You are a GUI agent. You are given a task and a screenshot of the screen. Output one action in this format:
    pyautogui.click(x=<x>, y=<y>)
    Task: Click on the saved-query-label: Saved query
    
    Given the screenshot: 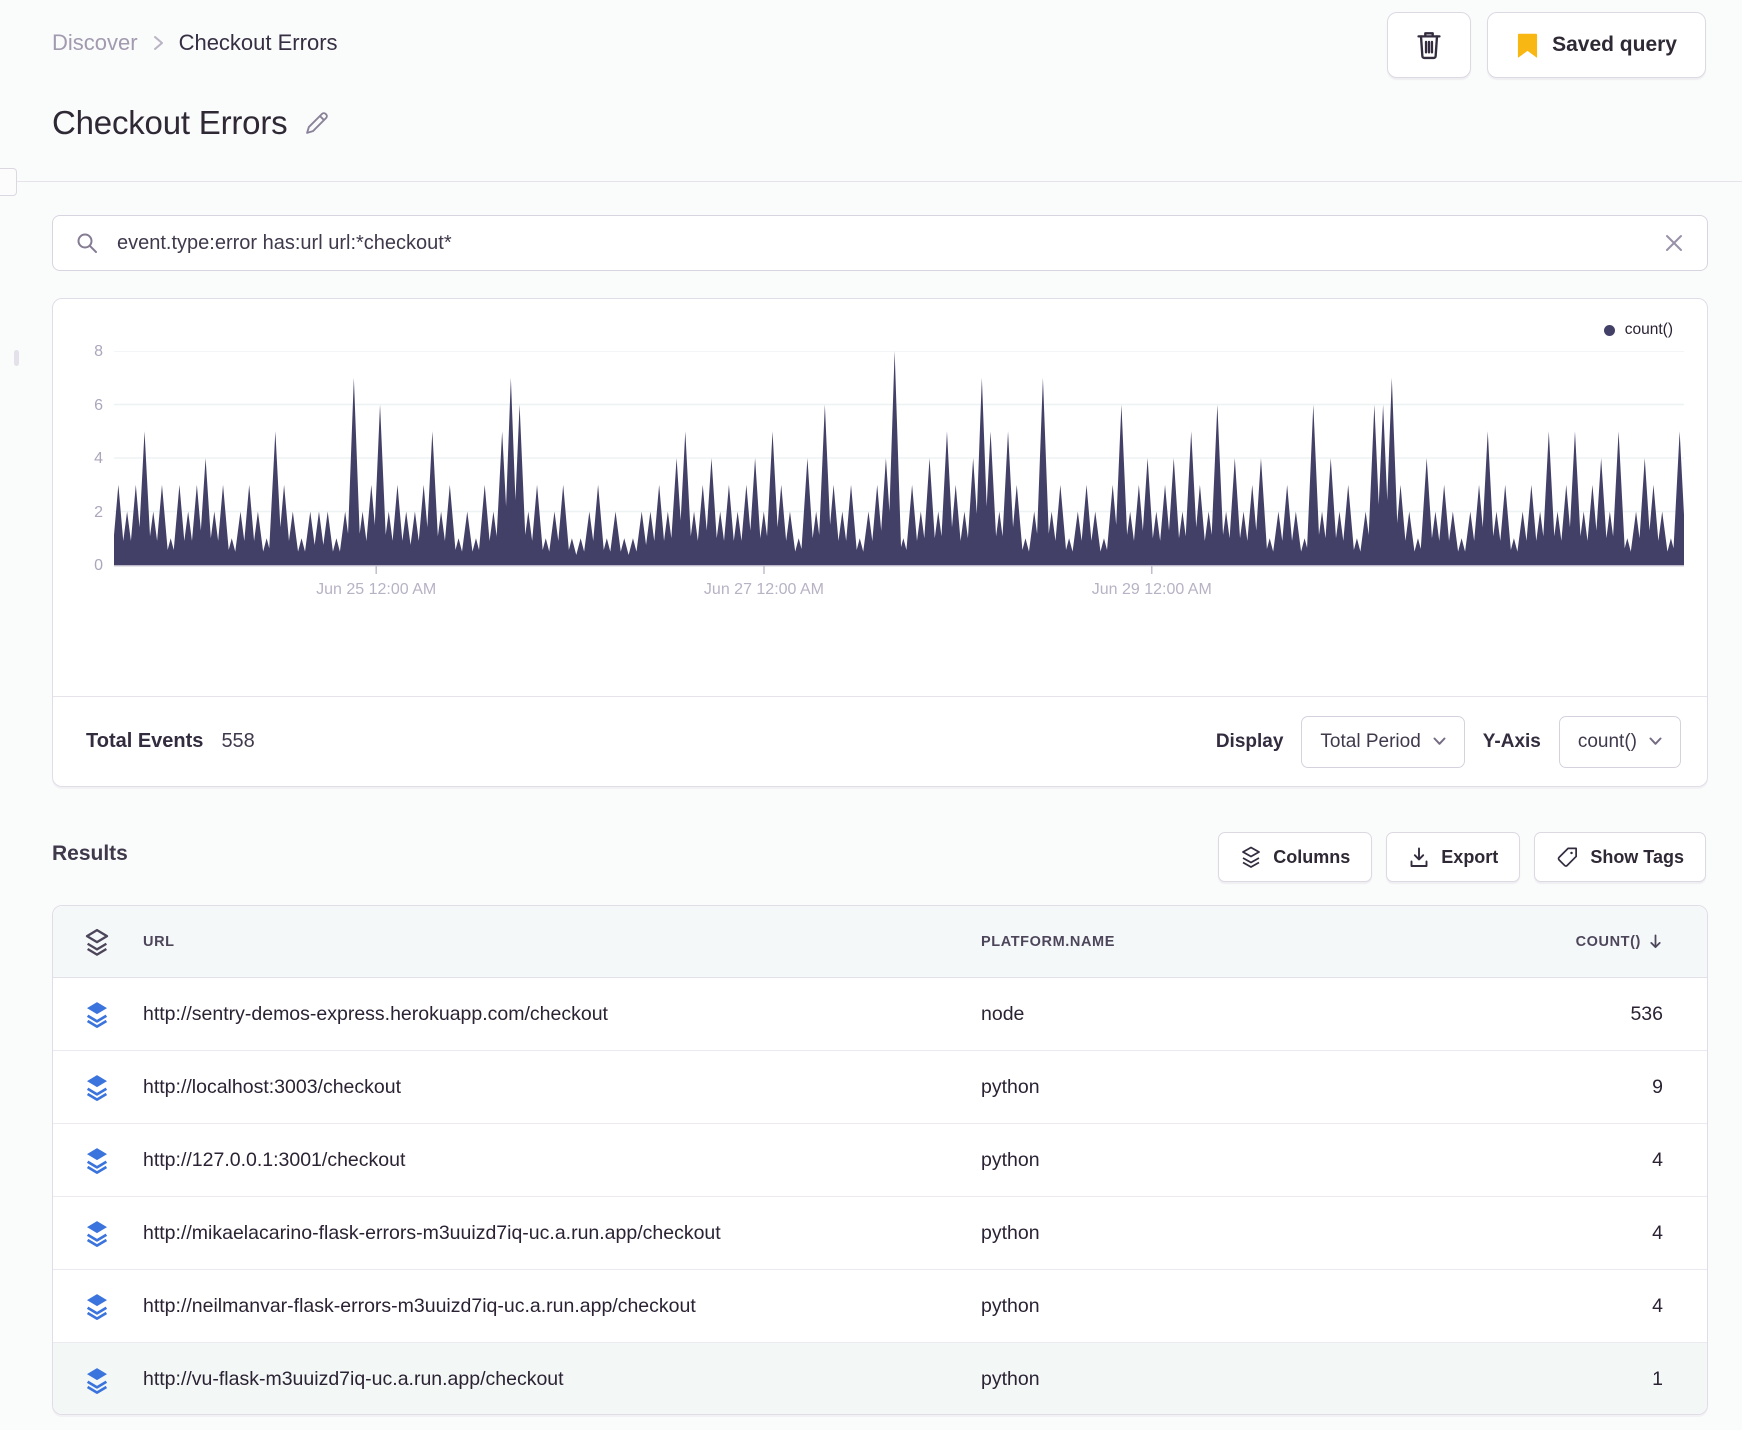 What is the action you would take?
    pyautogui.click(x=1614, y=44)
    